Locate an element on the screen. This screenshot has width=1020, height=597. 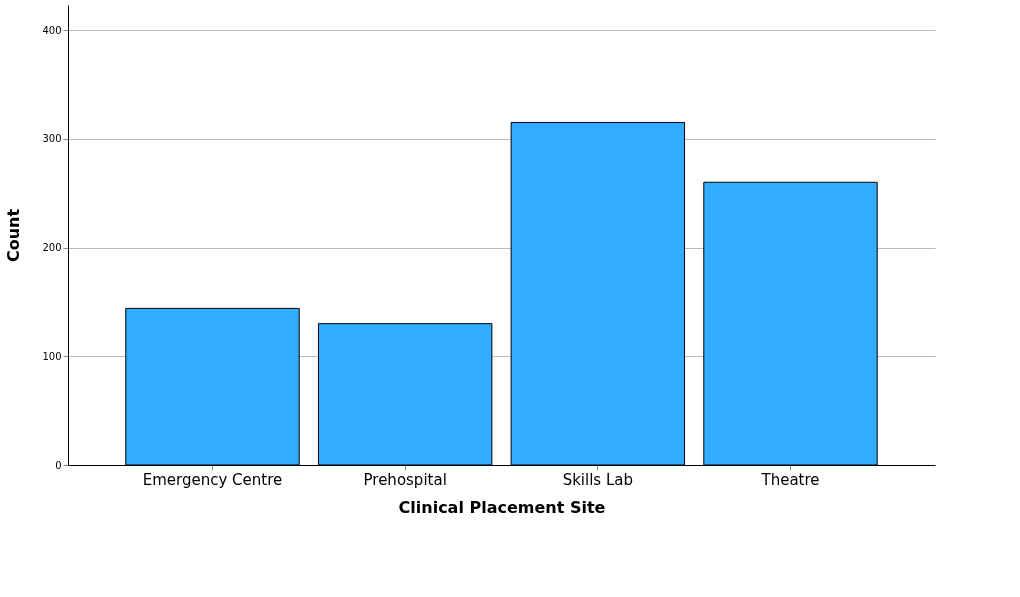
y-tick-label: 200 is located at coordinates (52, 248).